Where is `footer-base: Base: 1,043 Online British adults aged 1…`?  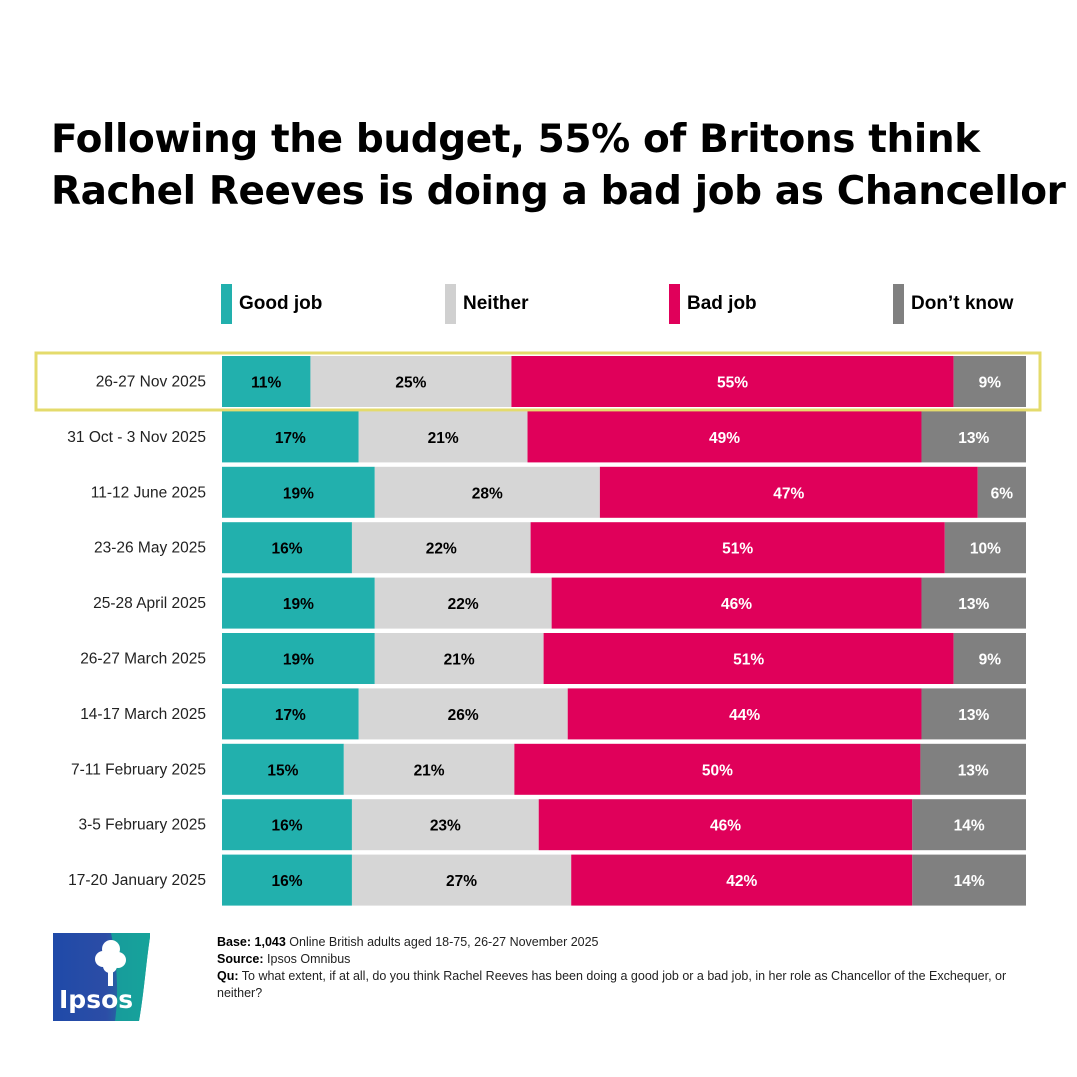
footer-base: Base: 1,043 Online British adults aged 1… is located at coordinates (617, 942).